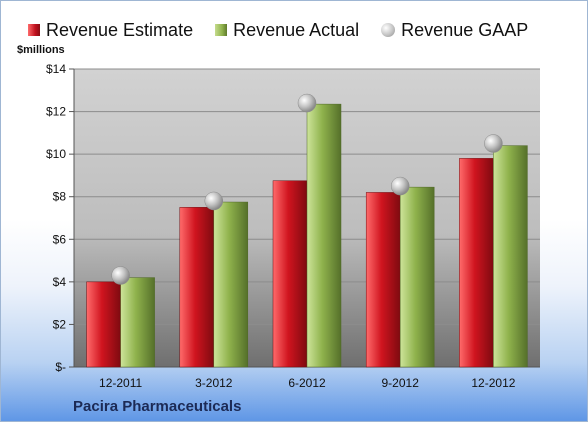 The image size is (588, 422). I want to click on y-tick-label: $8, so click(60, 197).